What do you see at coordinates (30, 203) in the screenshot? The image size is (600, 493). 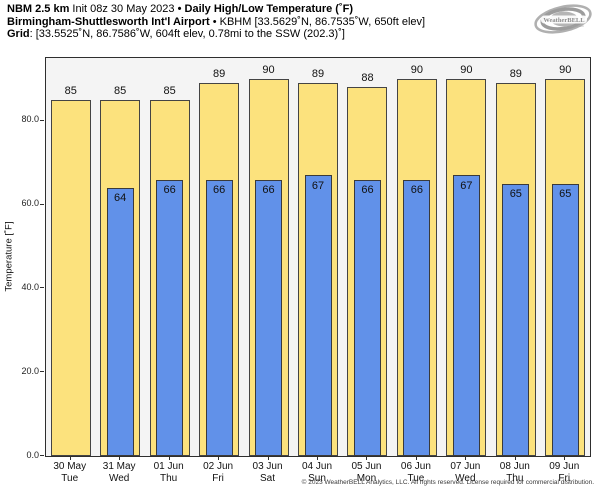 I see `y-tick-label: 60.0` at bounding box center [30, 203].